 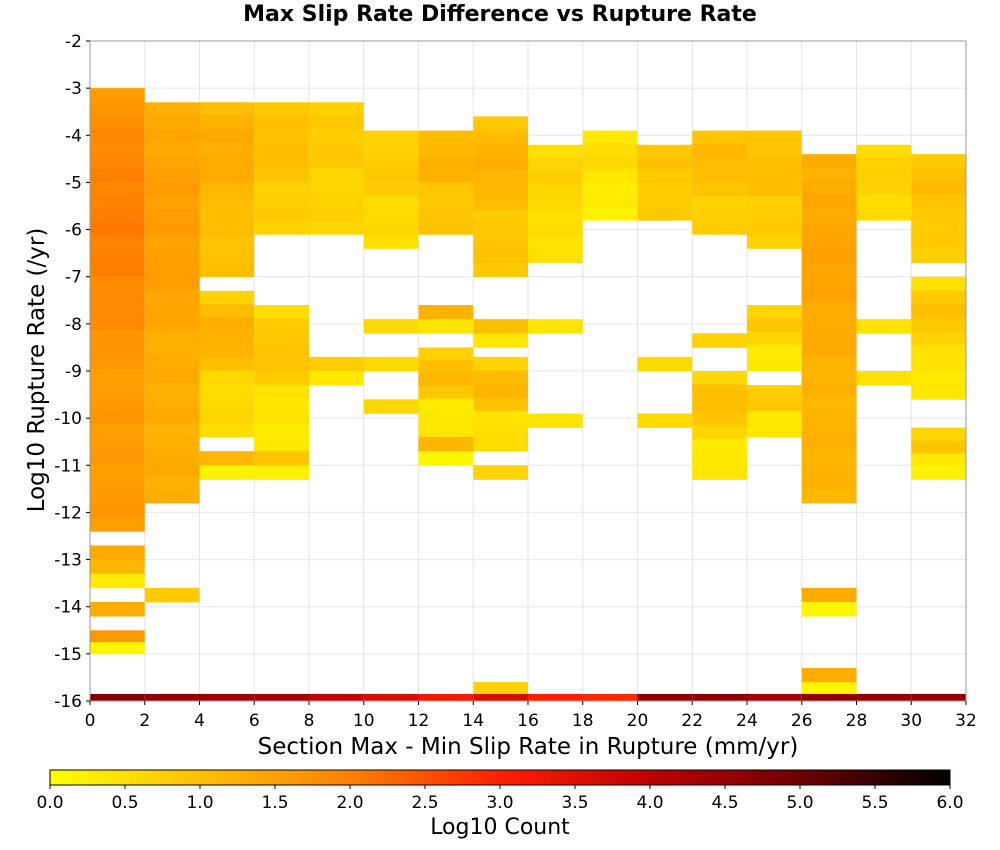 What do you see at coordinates (124, 803) in the screenshot?
I see `colorbar-tick-label: 0.5` at bounding box center [124, 803].